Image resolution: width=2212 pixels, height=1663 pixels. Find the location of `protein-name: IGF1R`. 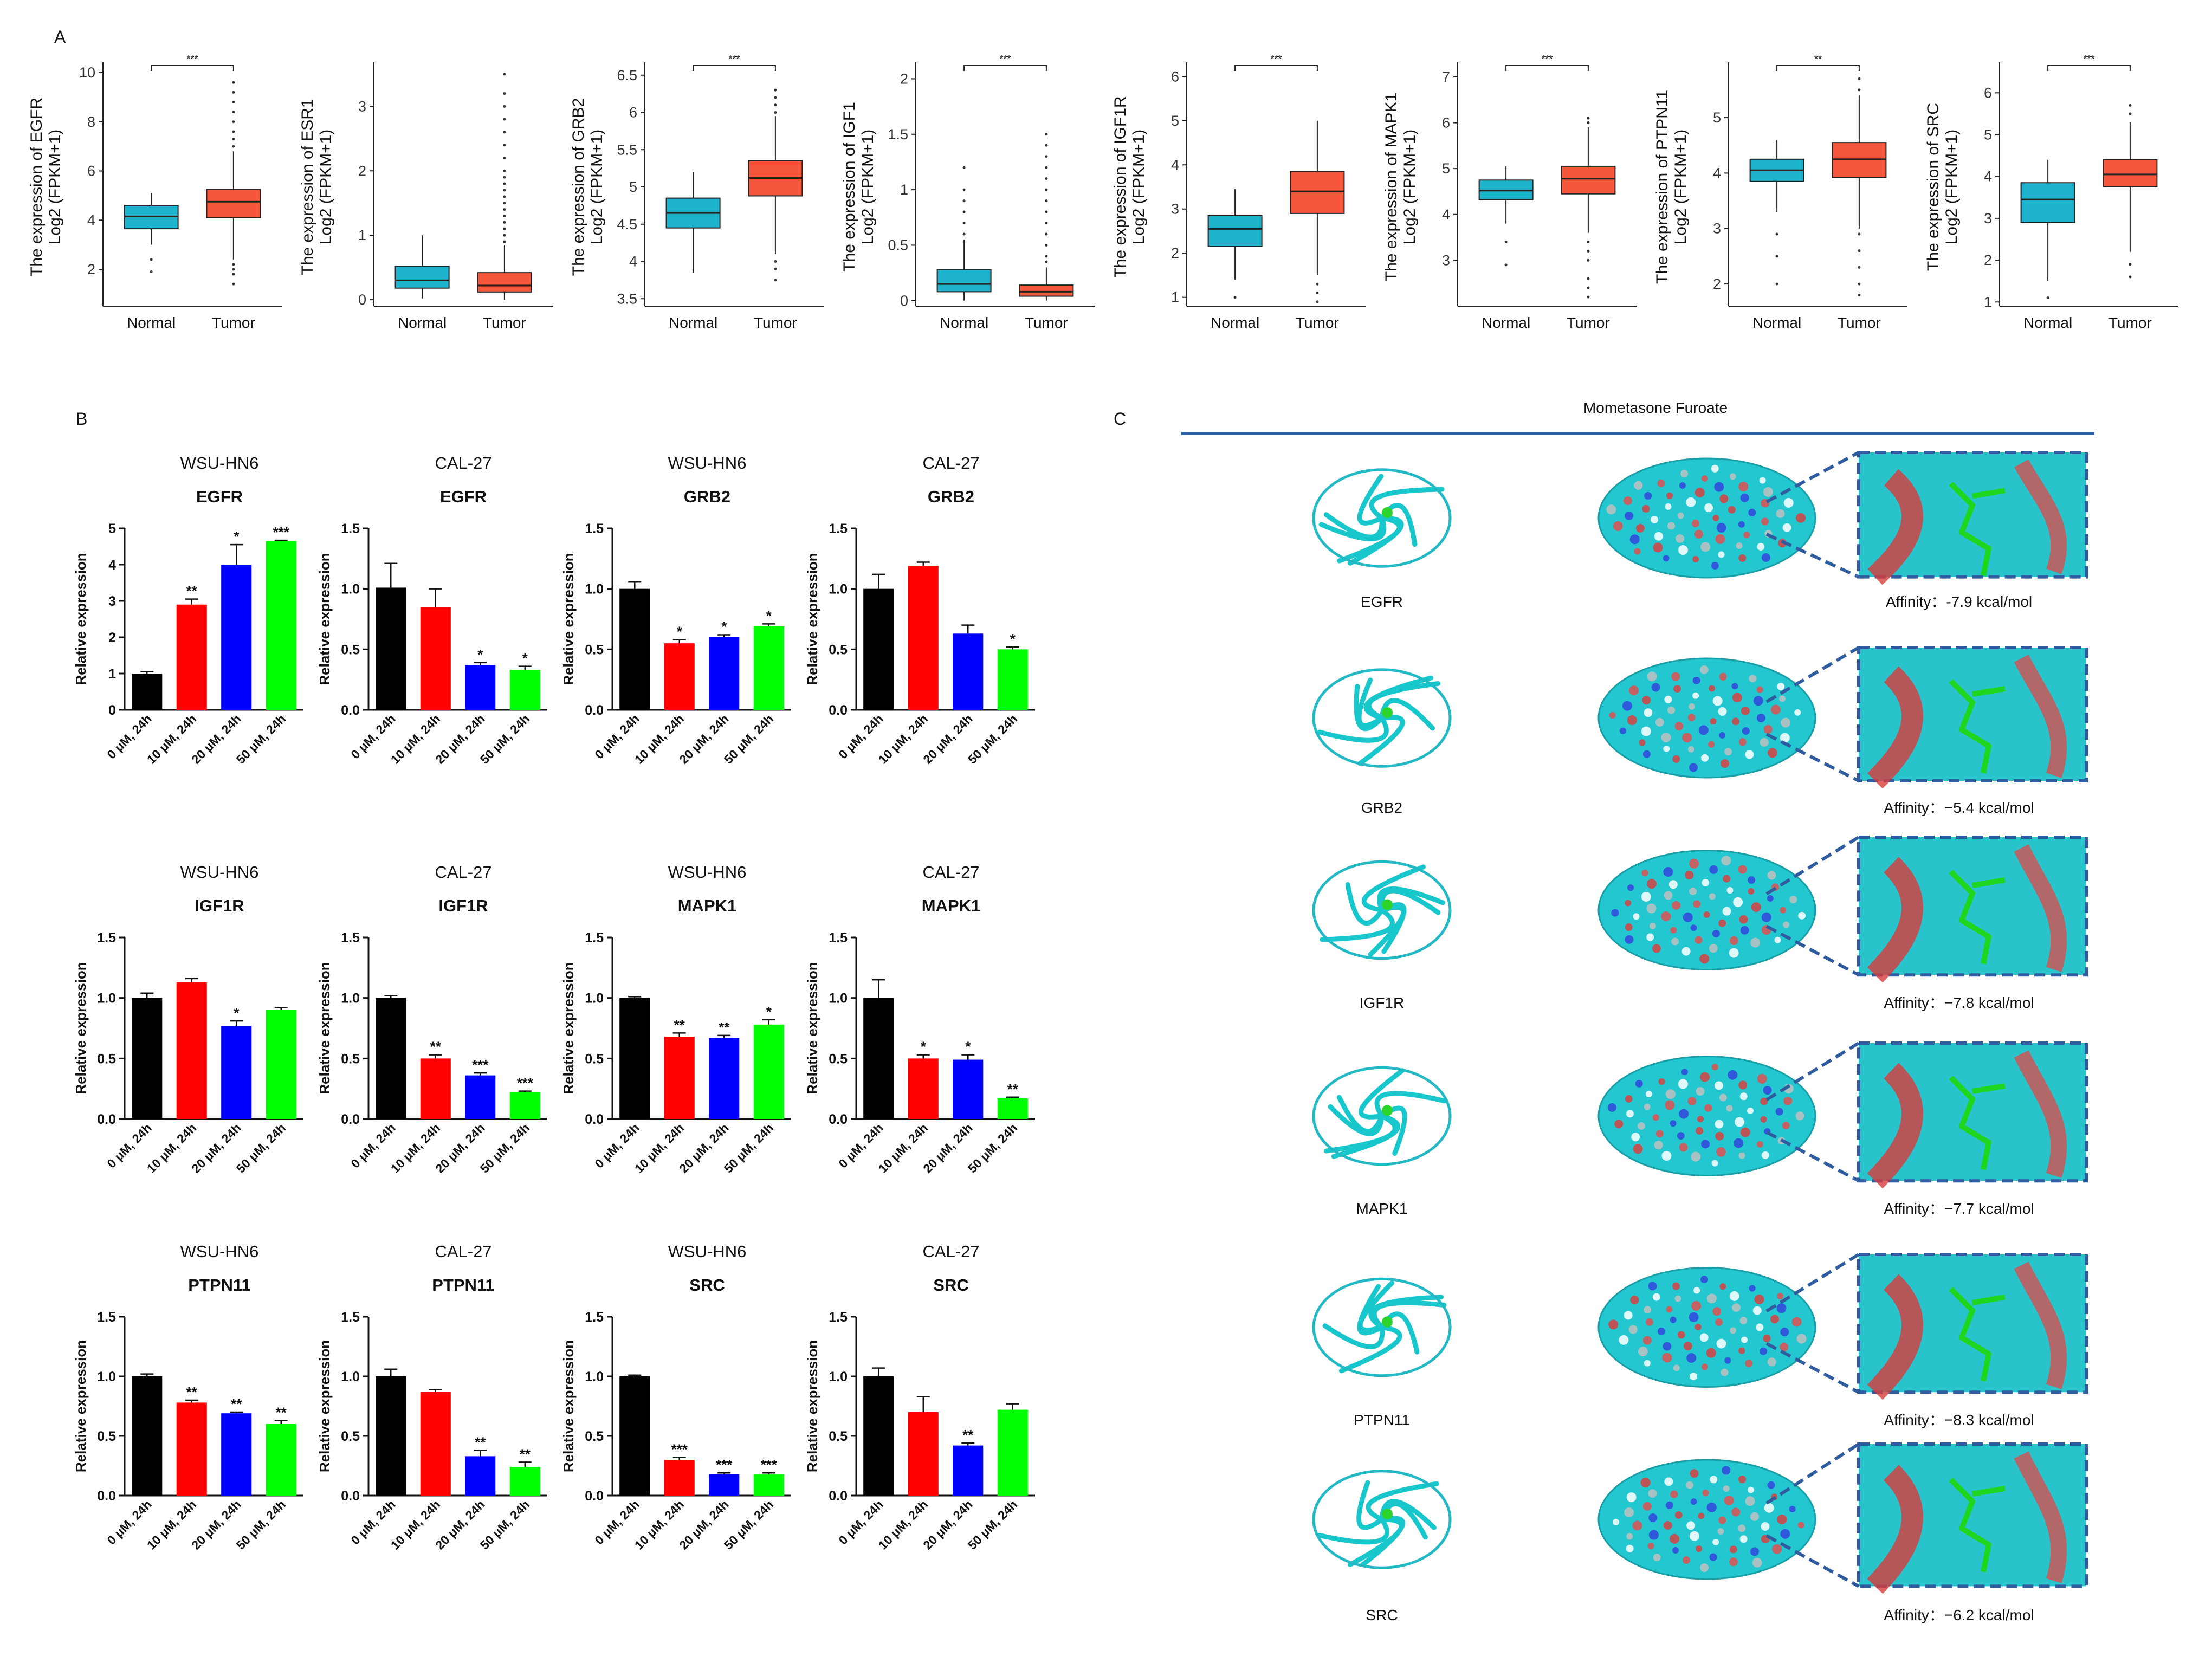

protein-name: IGF1R is located at coordinates (1382, 1002).